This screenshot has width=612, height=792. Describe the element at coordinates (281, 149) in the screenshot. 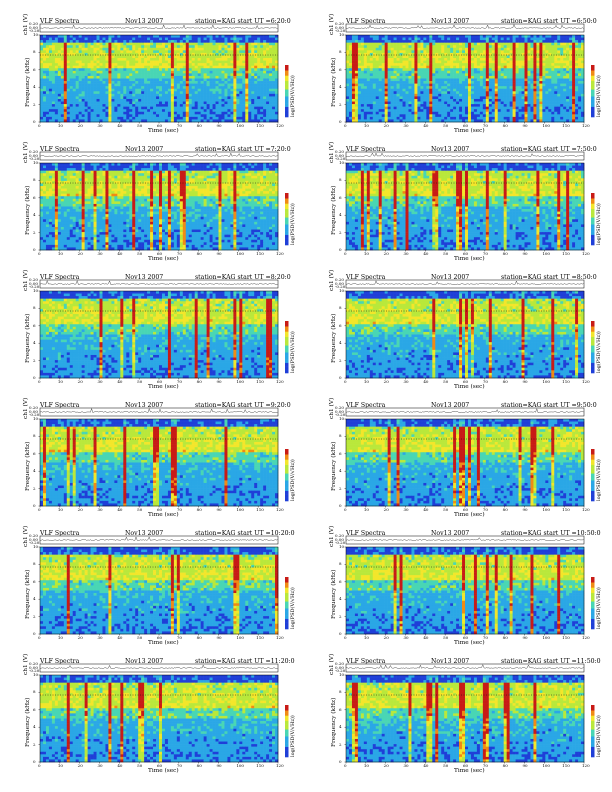

I see `start-time: 7:20:0` at that location.